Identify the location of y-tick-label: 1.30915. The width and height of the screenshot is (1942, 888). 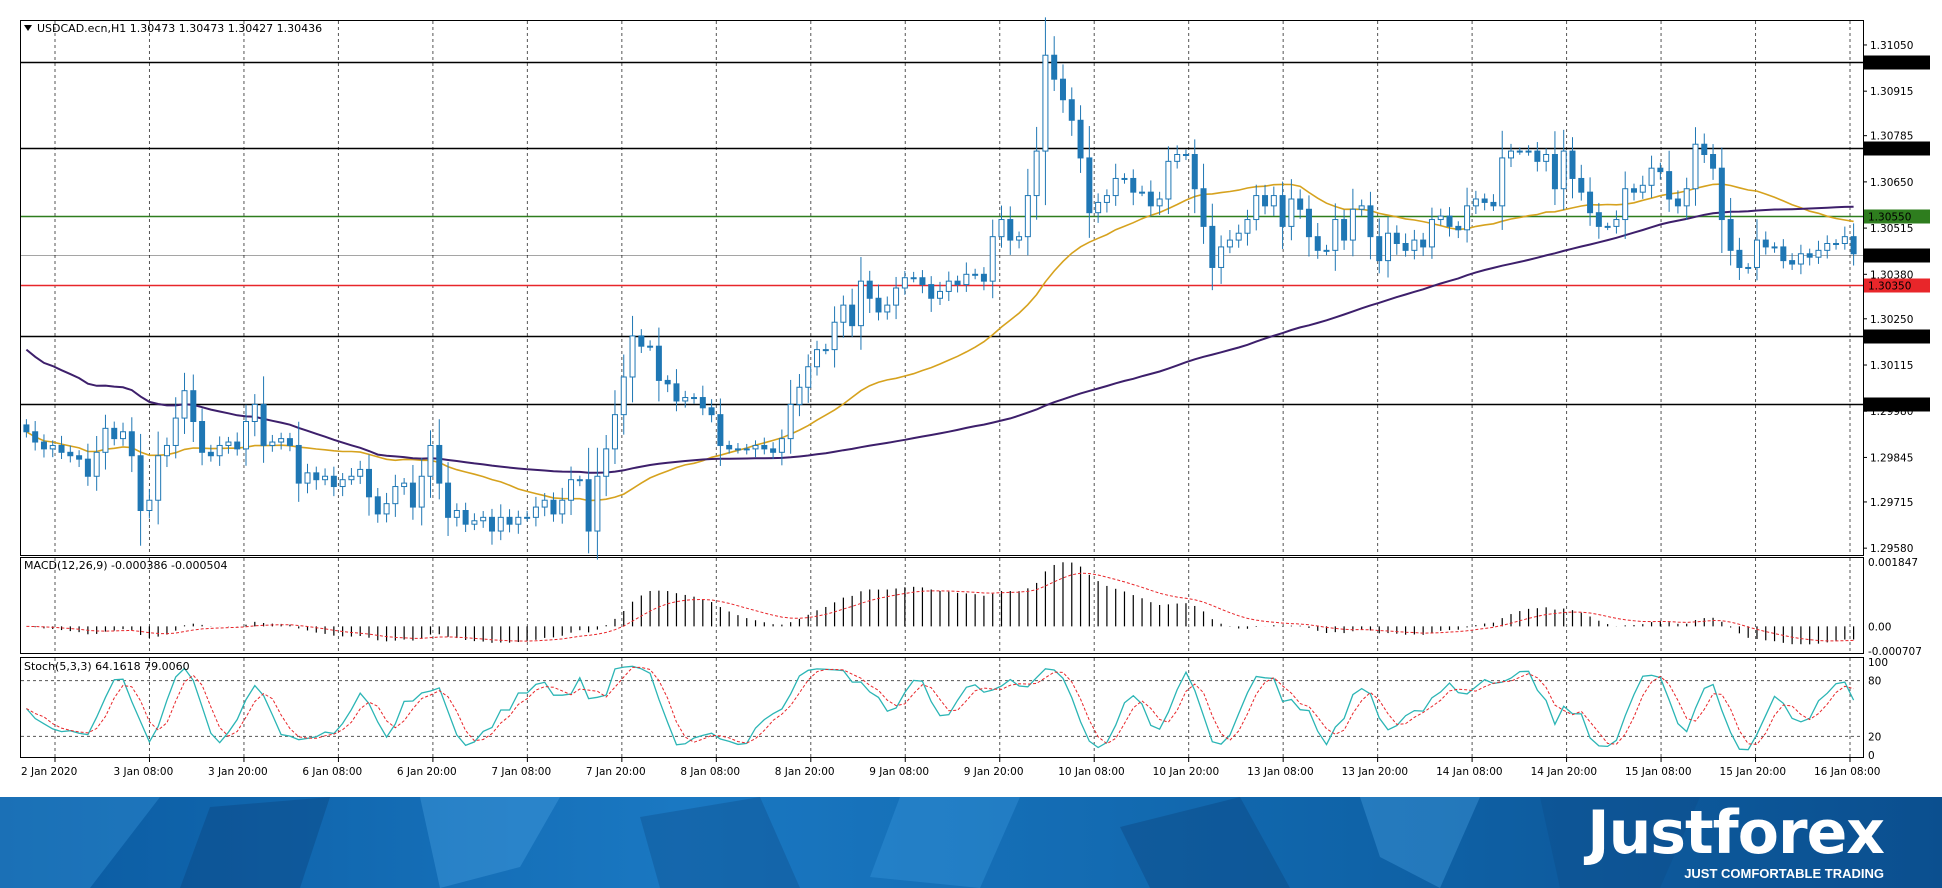
(1891, 92).